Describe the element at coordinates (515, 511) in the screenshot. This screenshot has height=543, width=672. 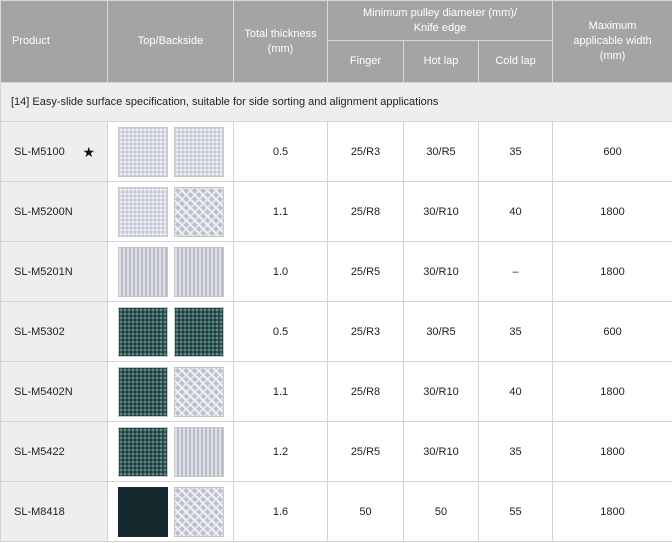
I see `cold-lap-cell: 55` at that location.